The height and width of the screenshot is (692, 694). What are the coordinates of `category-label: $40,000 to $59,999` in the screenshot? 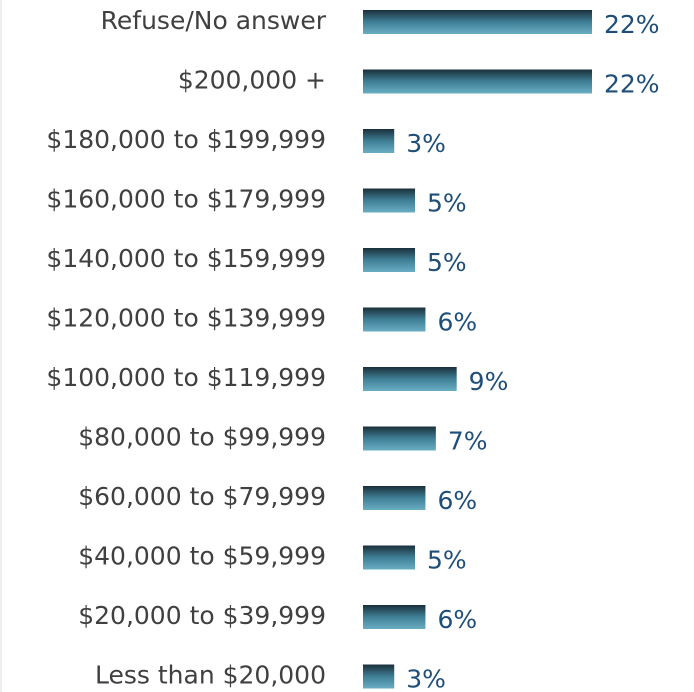 It's located at (202, 556).